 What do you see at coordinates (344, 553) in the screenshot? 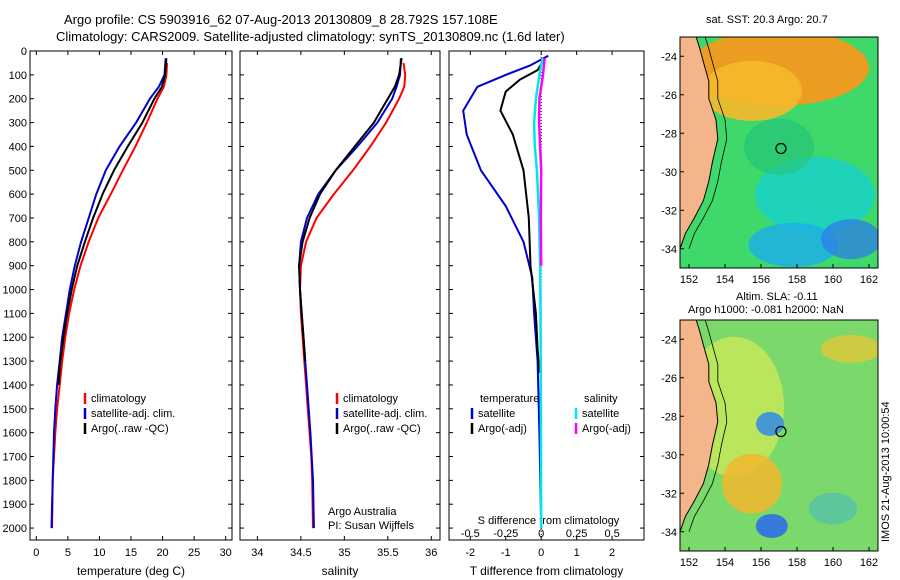
I see `x-tick-label: 35` at bounding box center [344, 553].